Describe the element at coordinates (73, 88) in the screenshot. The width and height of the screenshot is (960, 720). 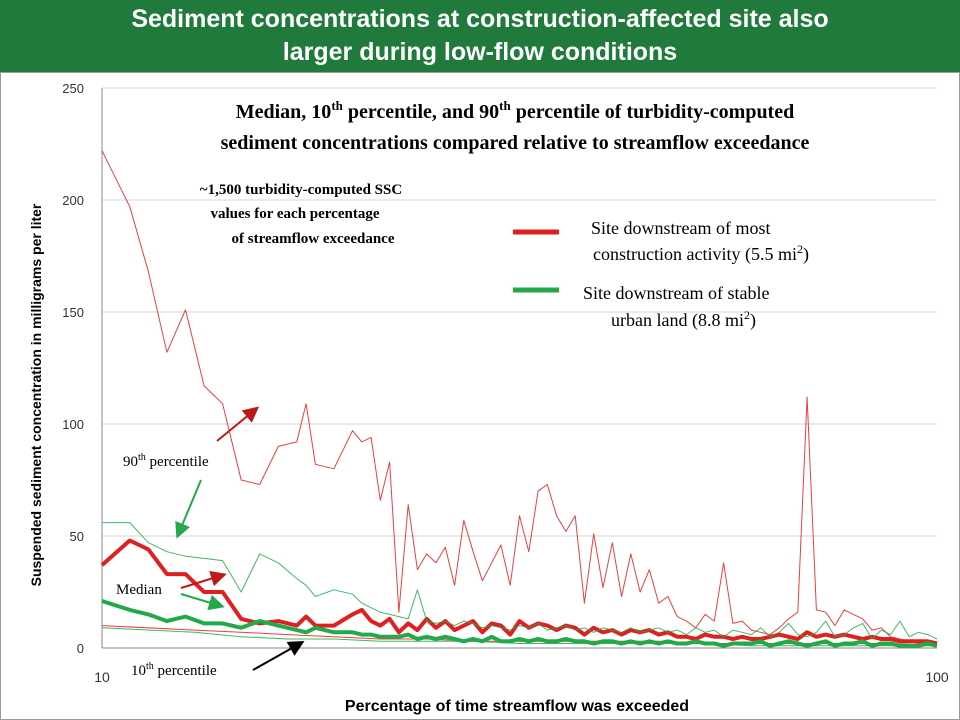
I see `y-tick-label: 250` at that location.